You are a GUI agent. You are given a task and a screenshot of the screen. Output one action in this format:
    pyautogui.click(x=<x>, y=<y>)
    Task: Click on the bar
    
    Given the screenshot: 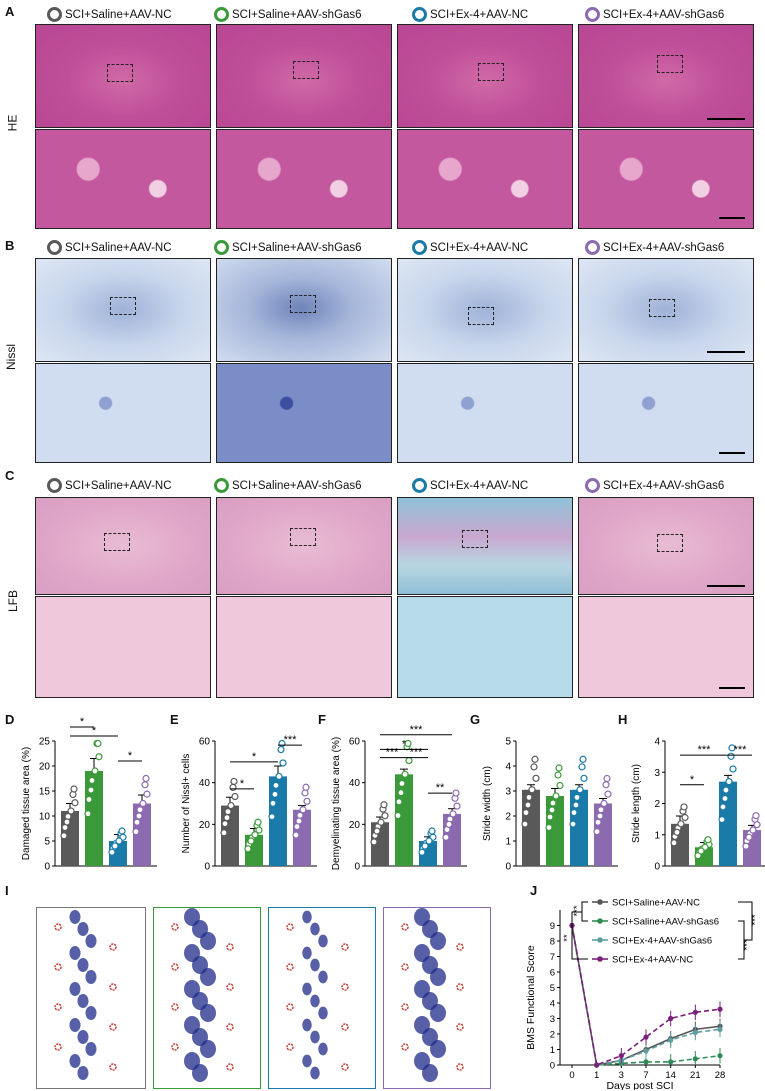 What is the action you would take?
    pyautogui.click(x=94, y=818)
    